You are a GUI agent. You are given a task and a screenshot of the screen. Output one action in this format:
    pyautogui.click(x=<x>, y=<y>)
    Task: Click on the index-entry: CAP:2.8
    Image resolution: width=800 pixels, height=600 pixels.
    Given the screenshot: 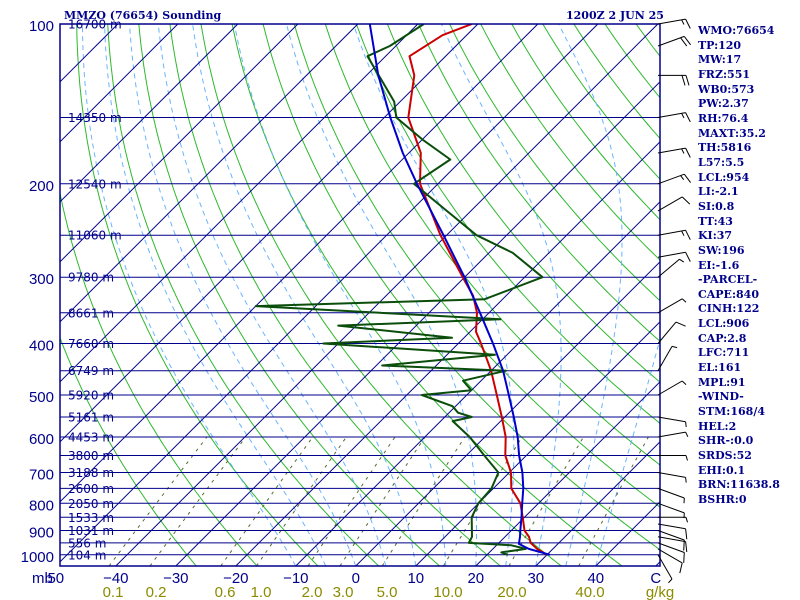 What is the action you would take?
    pyautogui.click(x=722, y=338)
    